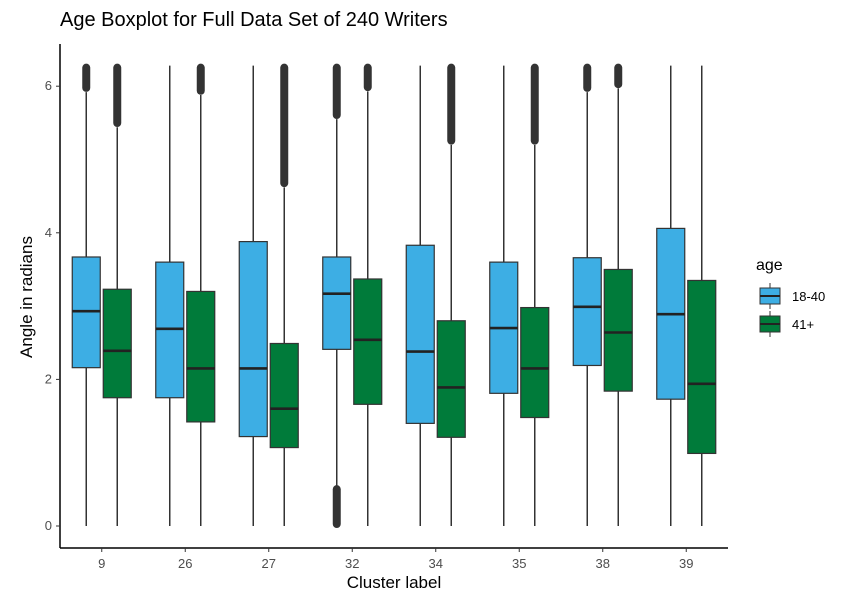  Describe the element at coordinates (394, 582) in the screenshot. I see `x-axis-title: Cluster label` at that location.